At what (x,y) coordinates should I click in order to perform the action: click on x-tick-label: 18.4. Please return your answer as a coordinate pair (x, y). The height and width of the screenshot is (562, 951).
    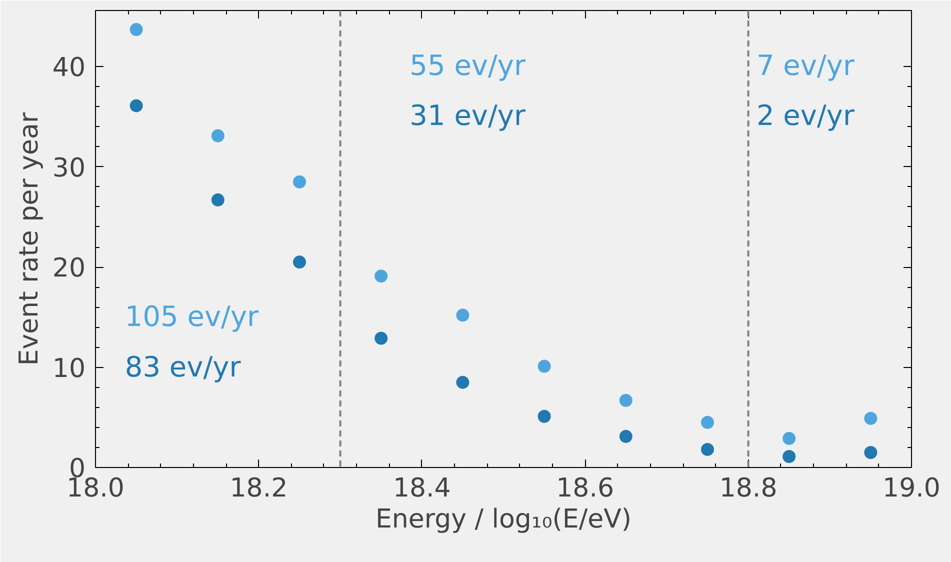
    Looking at the image, I should click on (421, 489).